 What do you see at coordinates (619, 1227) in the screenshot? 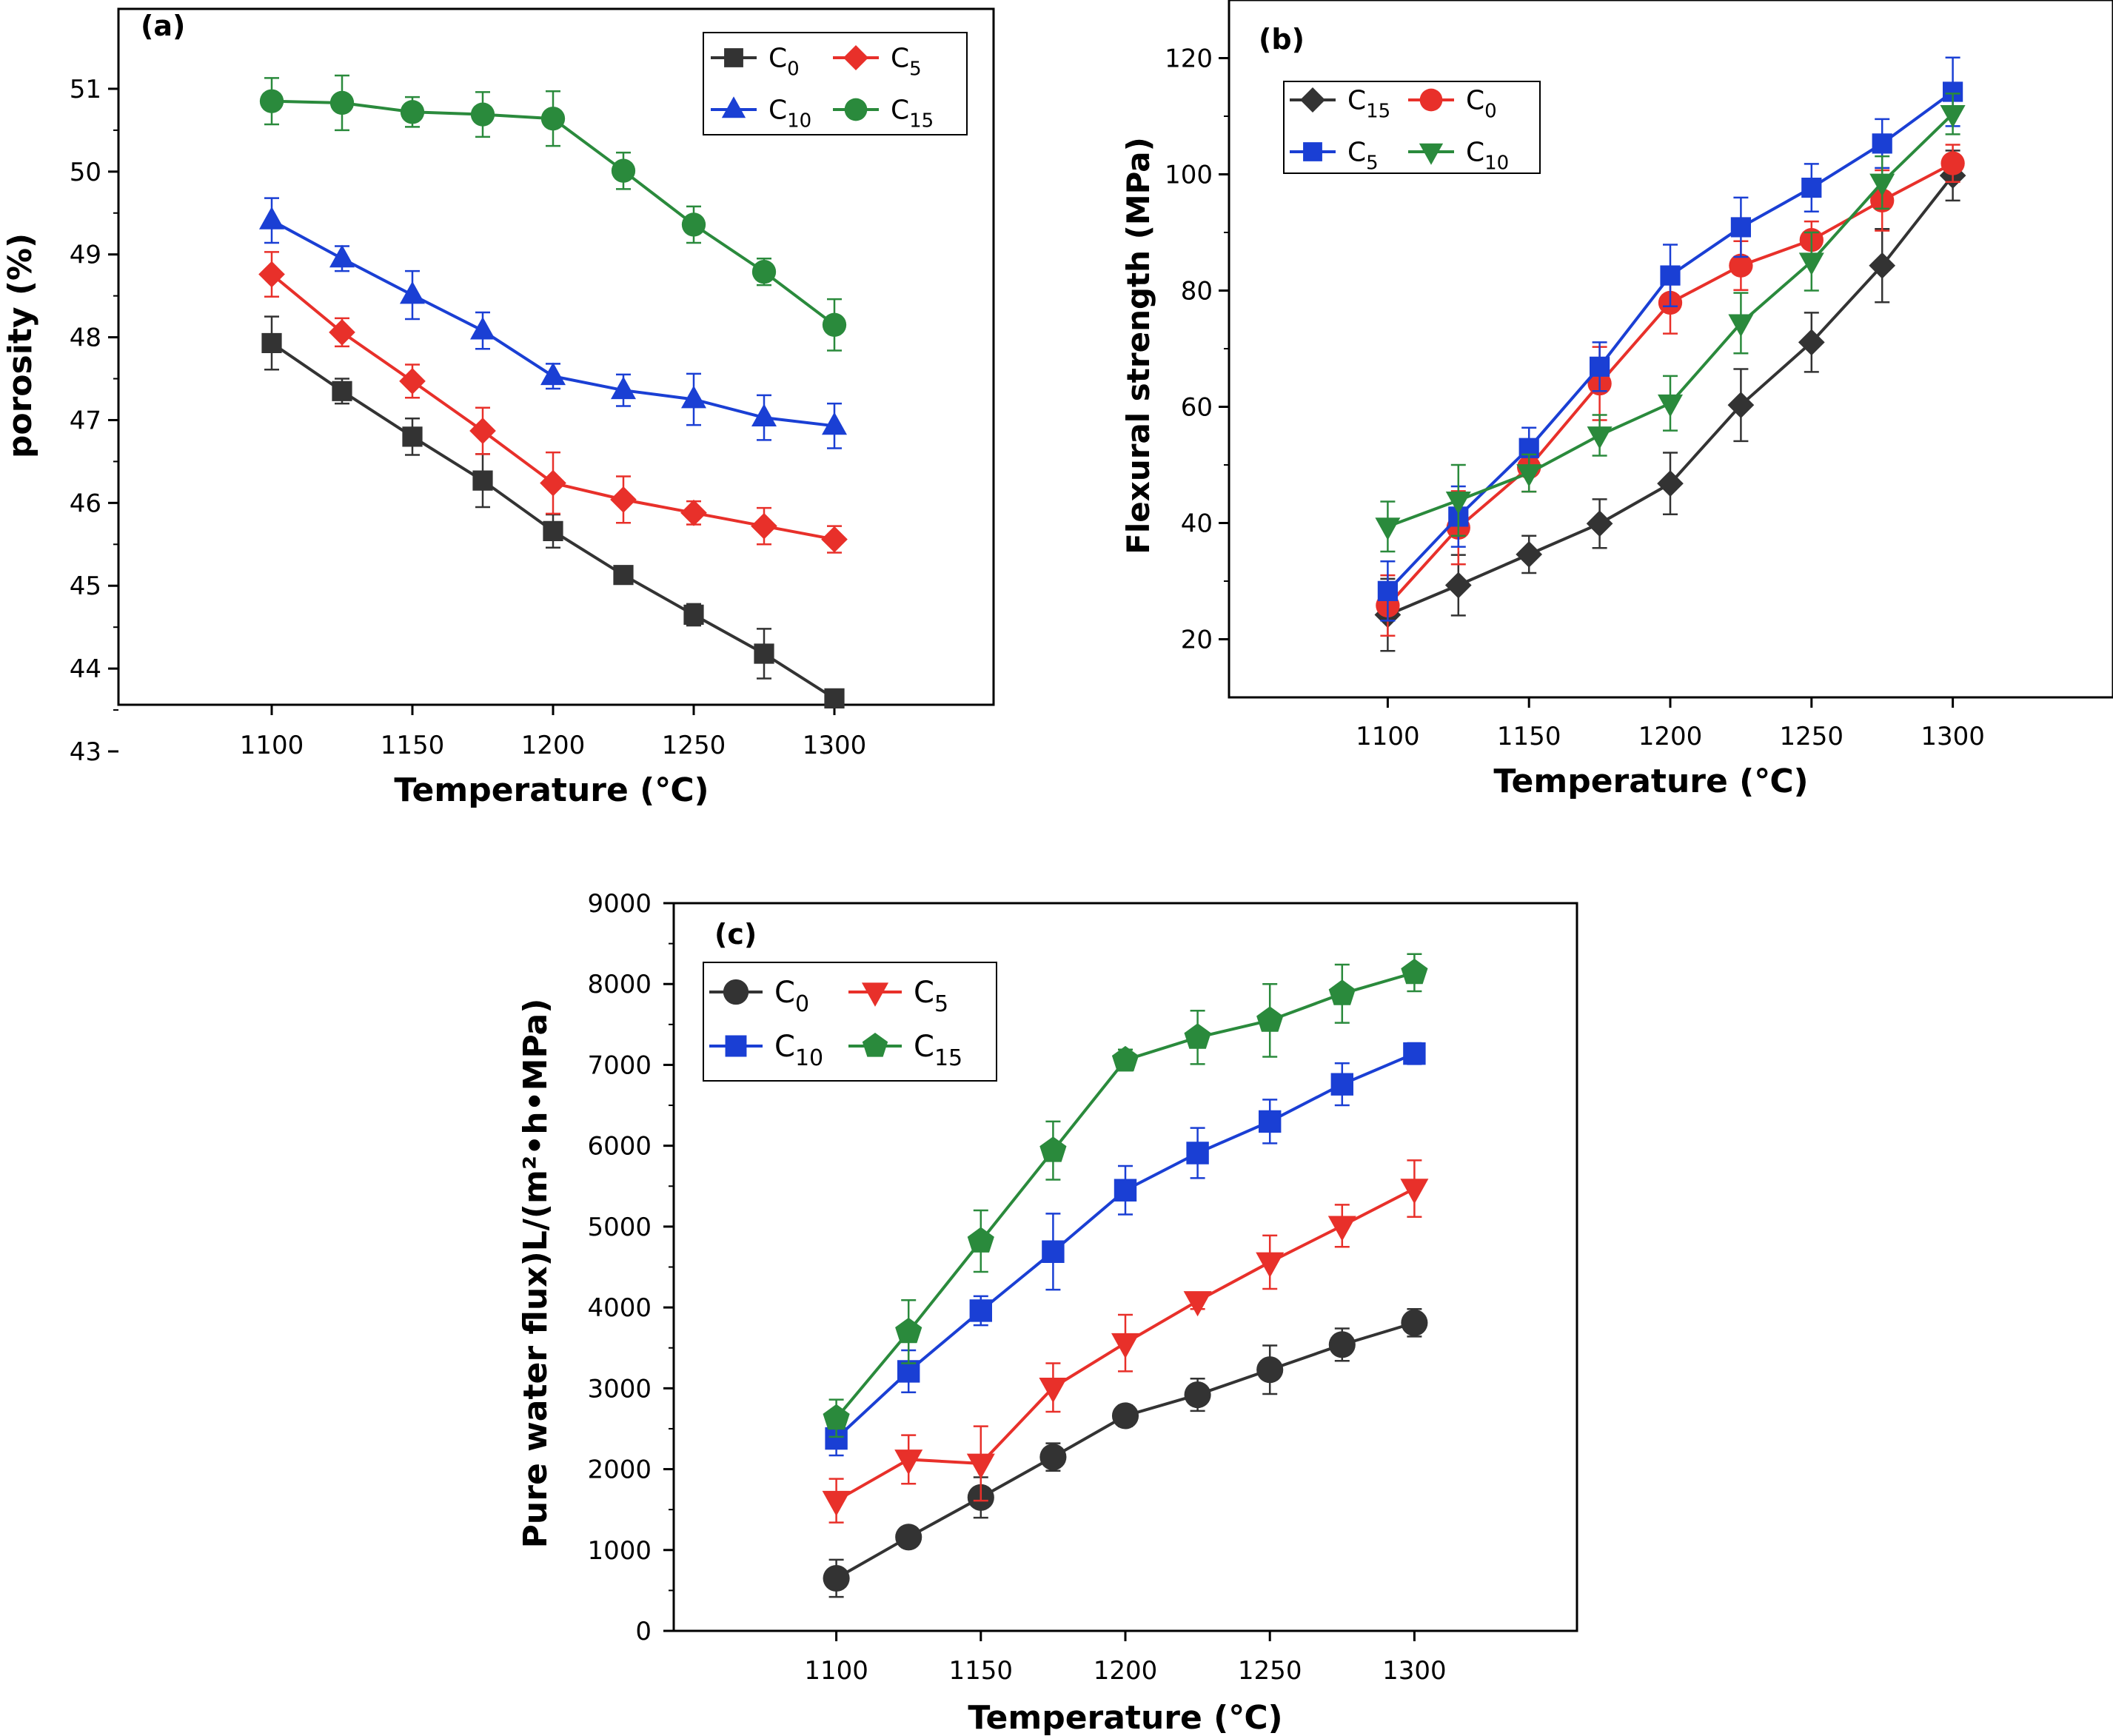
I see `y-tick-label: 5000` at bounding box center [619, 1227].